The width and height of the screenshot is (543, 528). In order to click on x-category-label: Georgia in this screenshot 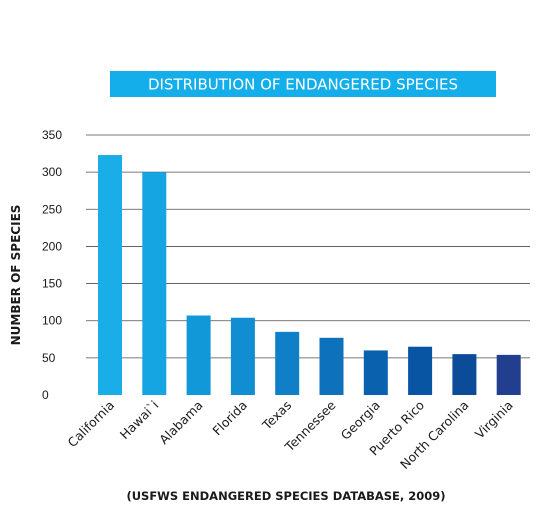, I will do `click(360, 420)`.